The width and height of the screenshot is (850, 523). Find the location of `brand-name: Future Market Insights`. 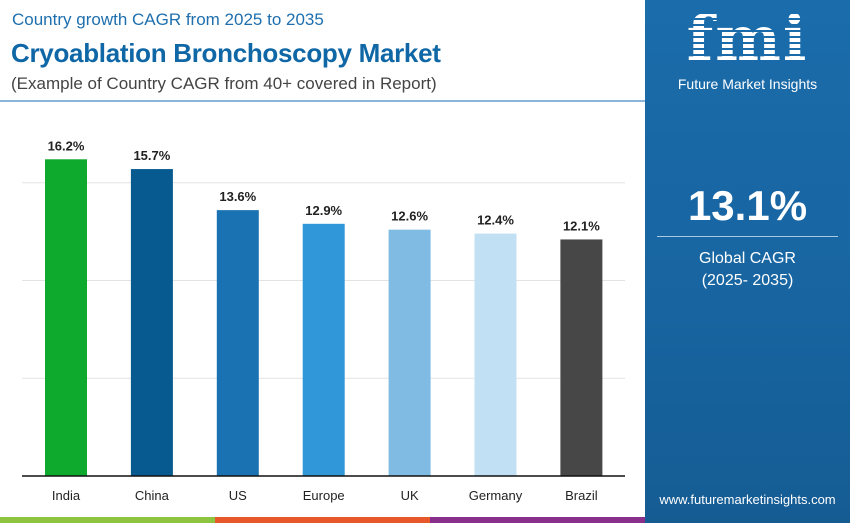

brand-name: Future Market Insights is located at coordinates (747, 84).